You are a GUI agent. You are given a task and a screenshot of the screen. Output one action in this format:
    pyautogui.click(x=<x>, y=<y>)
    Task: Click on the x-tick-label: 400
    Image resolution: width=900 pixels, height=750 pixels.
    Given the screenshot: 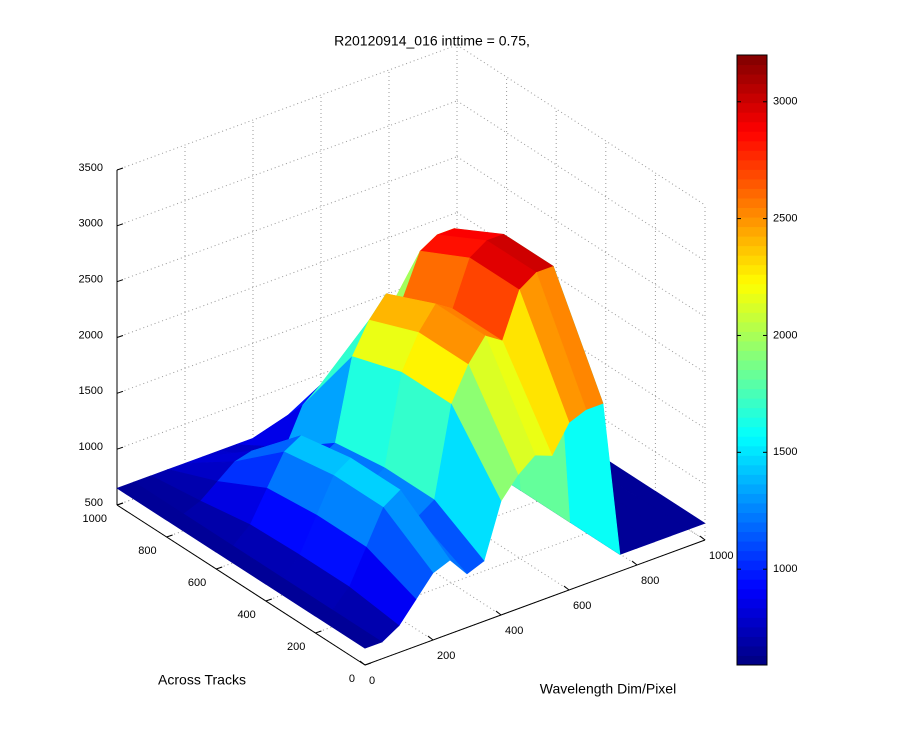 What is the action you would take?
    pyautogui.click(x=514, y=631)
    